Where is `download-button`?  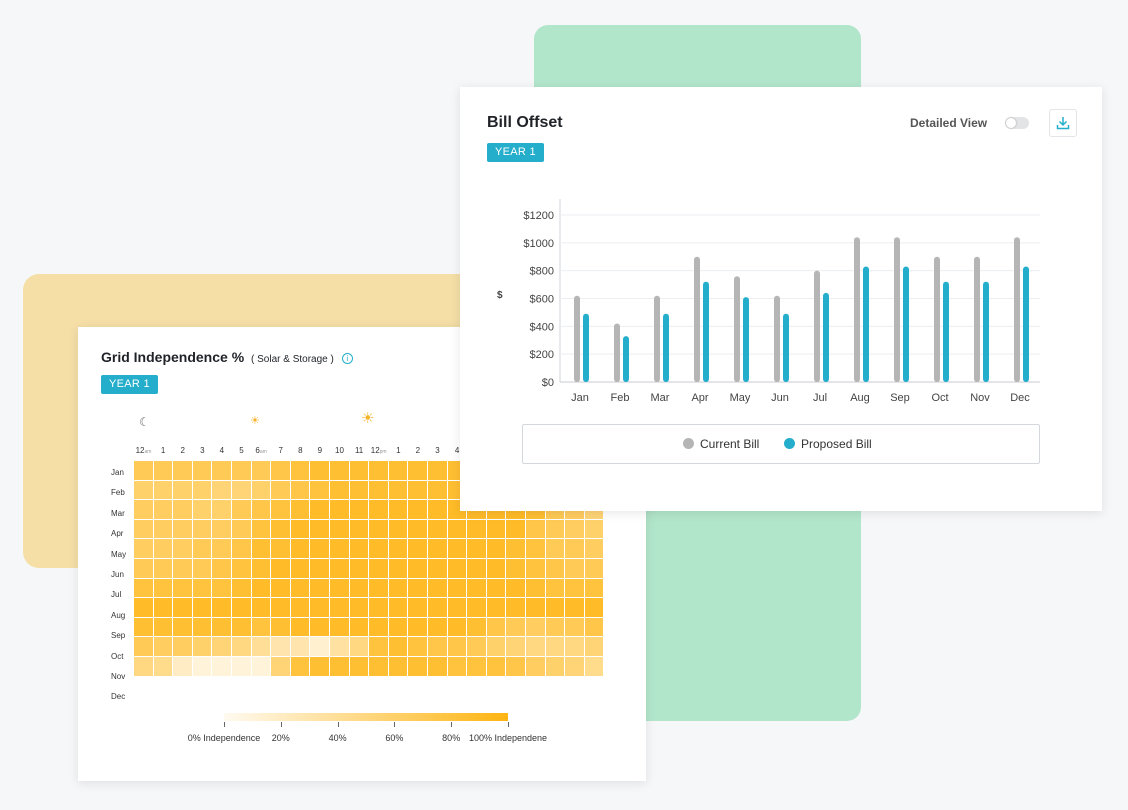
download-button is located at coordinates (1063, 123).